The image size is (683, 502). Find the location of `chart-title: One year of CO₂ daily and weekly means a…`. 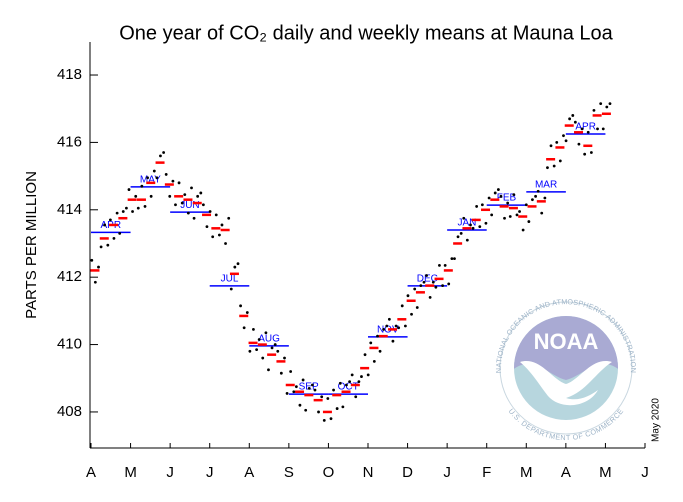

chart-title: One year of CO₂ daily and weekly means a… is located at coordinates (366, 33).